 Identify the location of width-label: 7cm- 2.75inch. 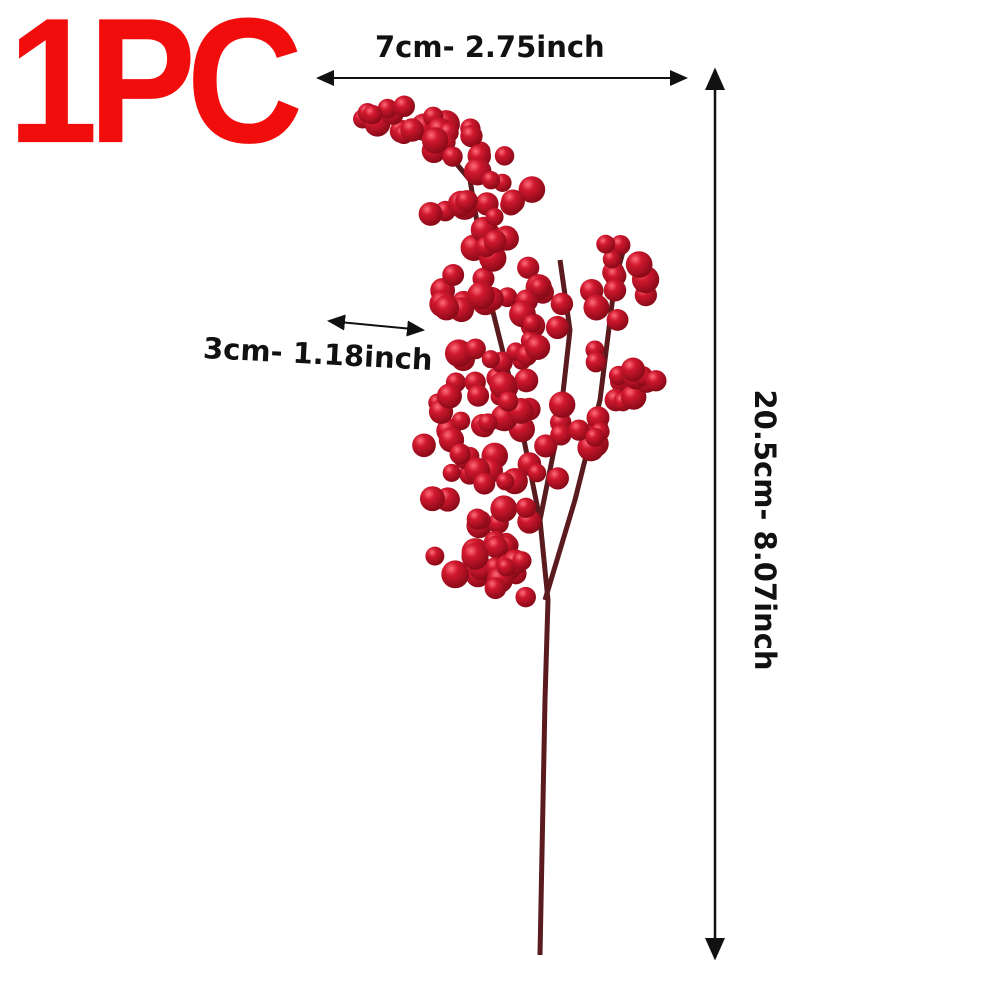
(490, 47).